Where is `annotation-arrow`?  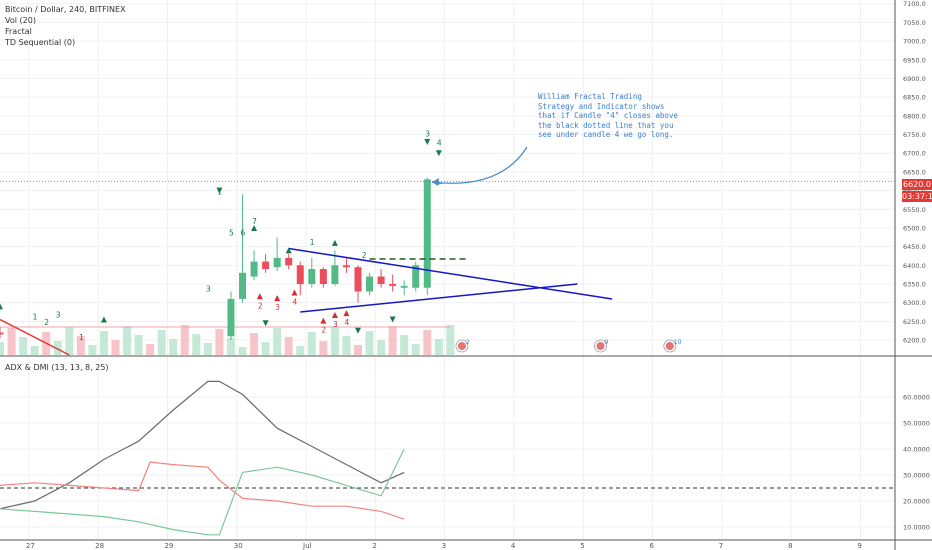
annotation-arrow is located at coordinates (479, 165).